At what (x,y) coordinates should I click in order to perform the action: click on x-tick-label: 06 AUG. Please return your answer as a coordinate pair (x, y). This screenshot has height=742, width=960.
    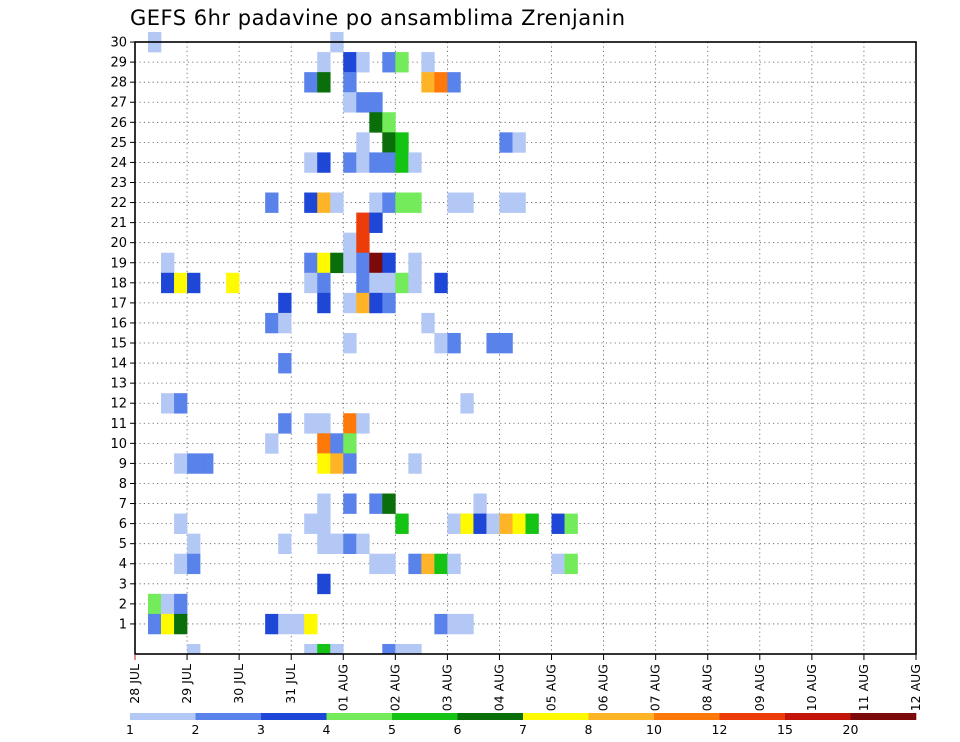
    Looking at the image, I should click on (603, 687).